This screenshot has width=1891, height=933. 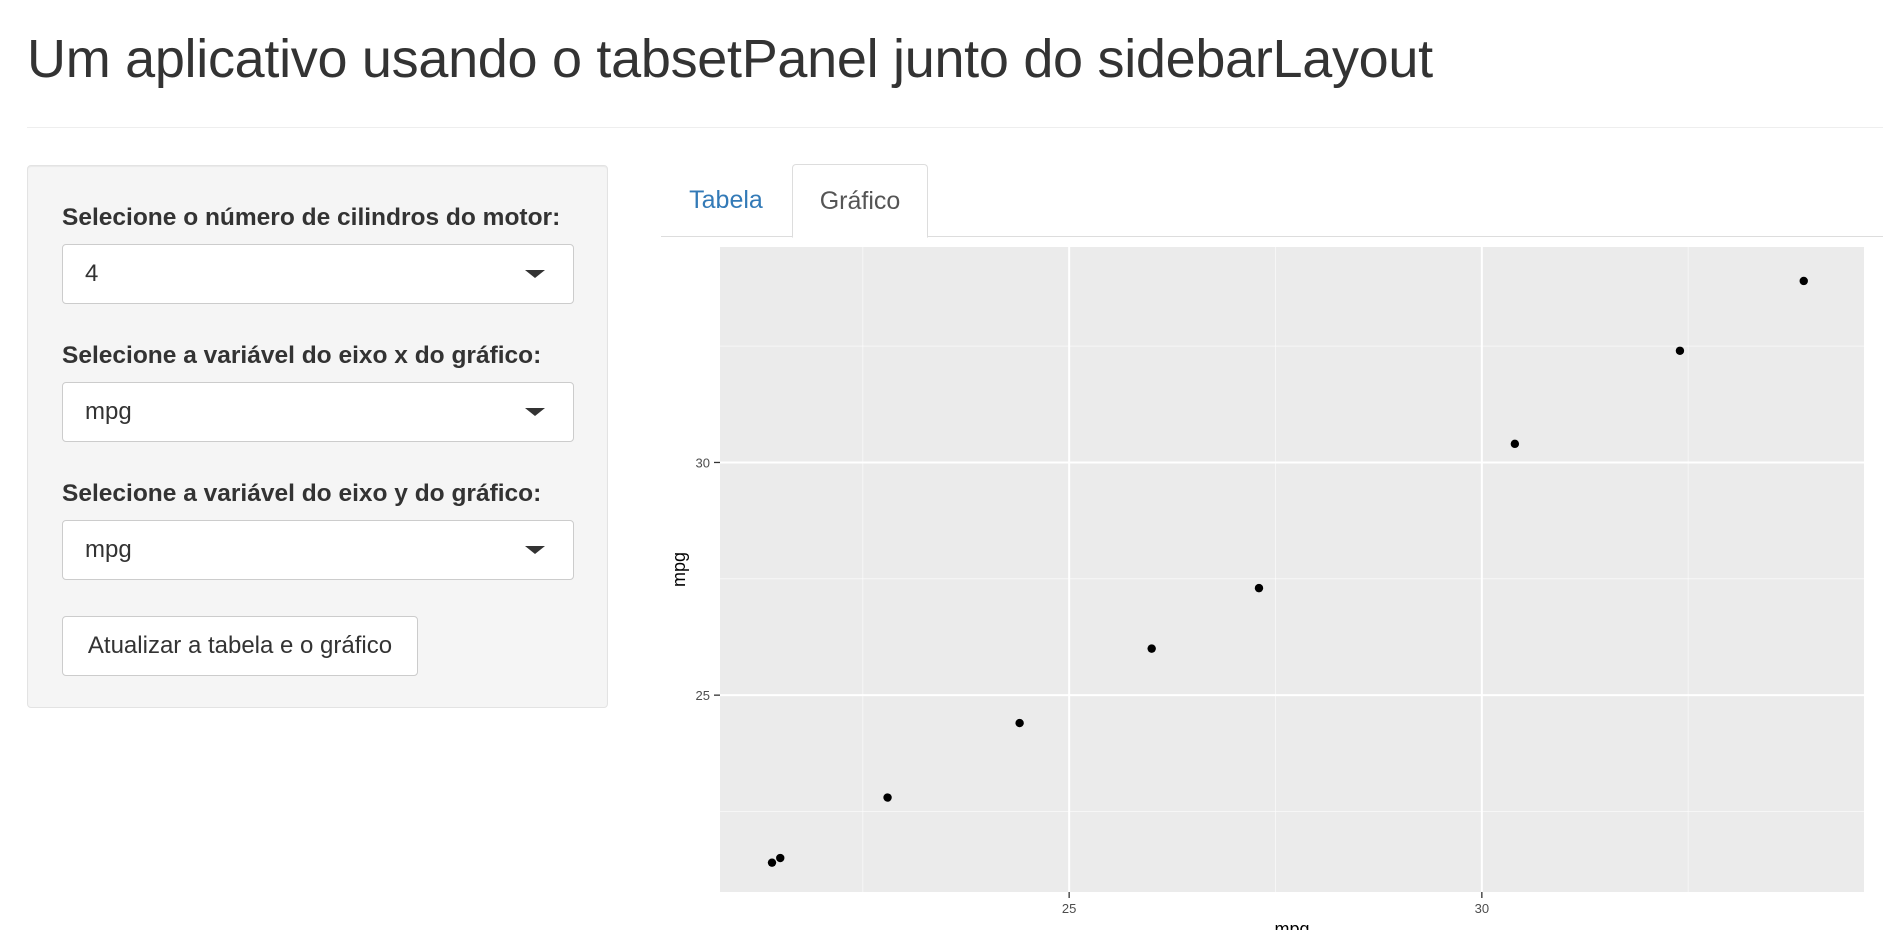 I want to click on update-table-and-chart-button: Atualizar a tabela e o gráfico, so click(x=240, y=646).